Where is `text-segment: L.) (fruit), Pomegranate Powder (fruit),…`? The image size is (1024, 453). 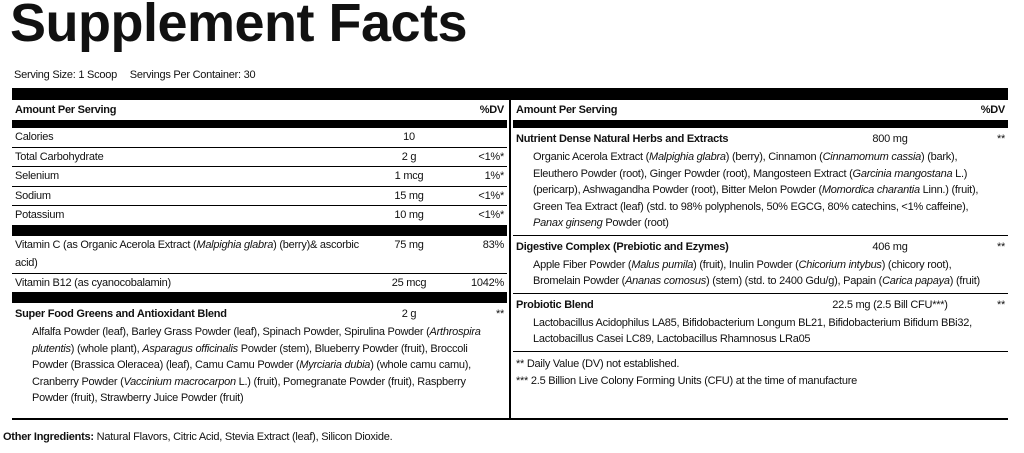 text-segment: L.) (fruit), Pomegranate Powder (fruit),… is located at coordinates (249, 390).